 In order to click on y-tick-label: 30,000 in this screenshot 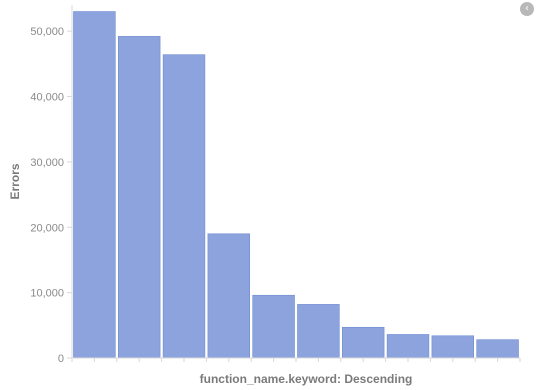, I will do `click(47, 163)`.